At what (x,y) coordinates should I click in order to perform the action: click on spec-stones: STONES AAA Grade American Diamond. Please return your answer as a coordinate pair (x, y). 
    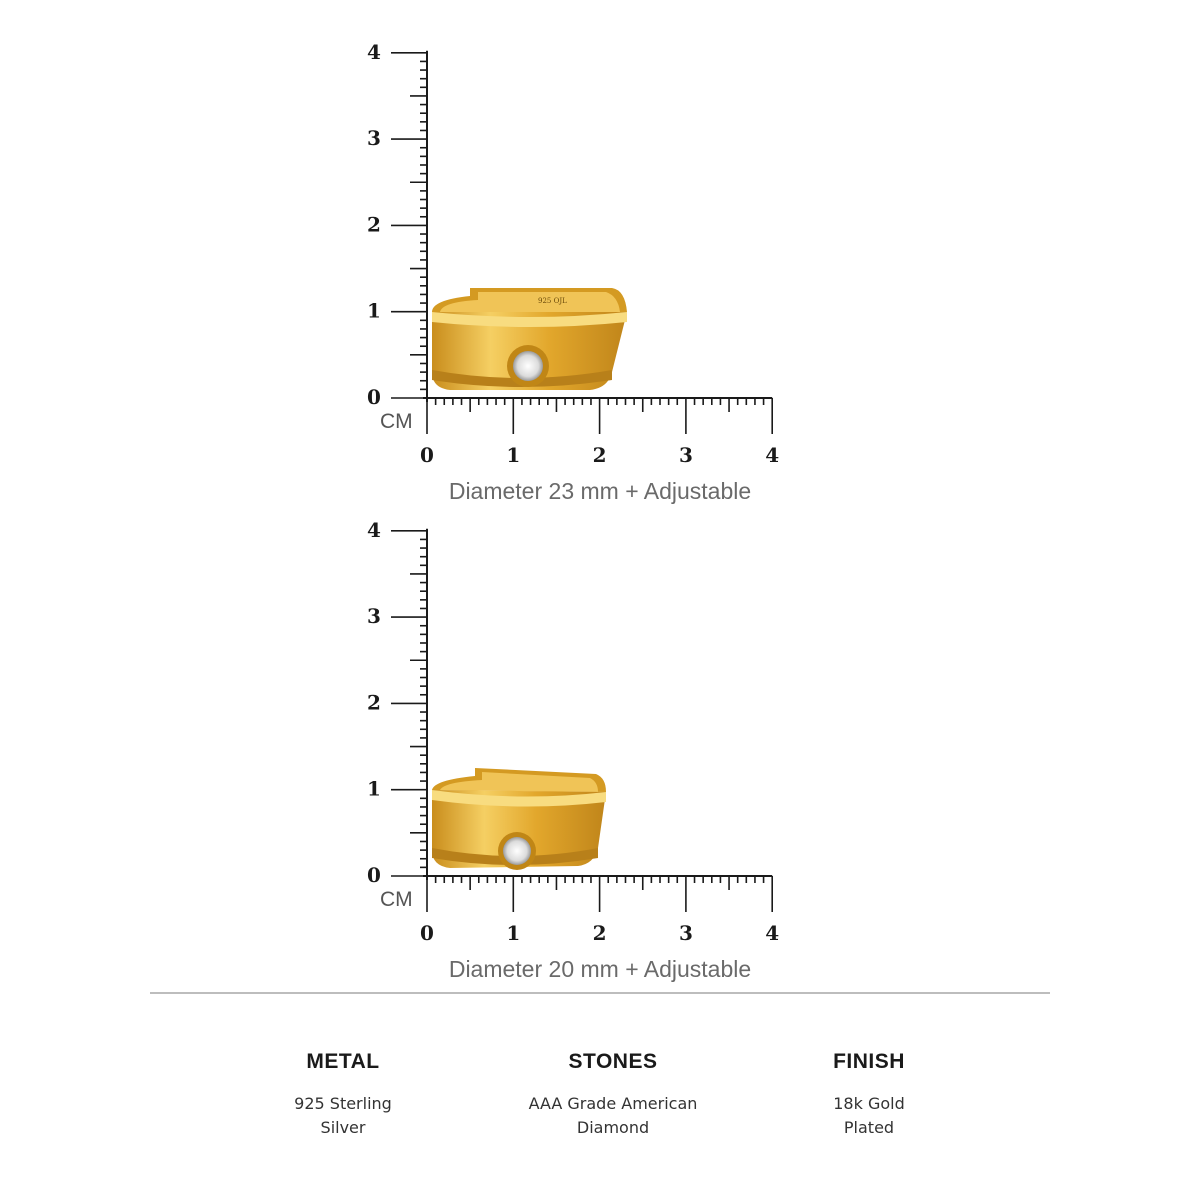
    Looking at the image, I should click on (613, 1095).